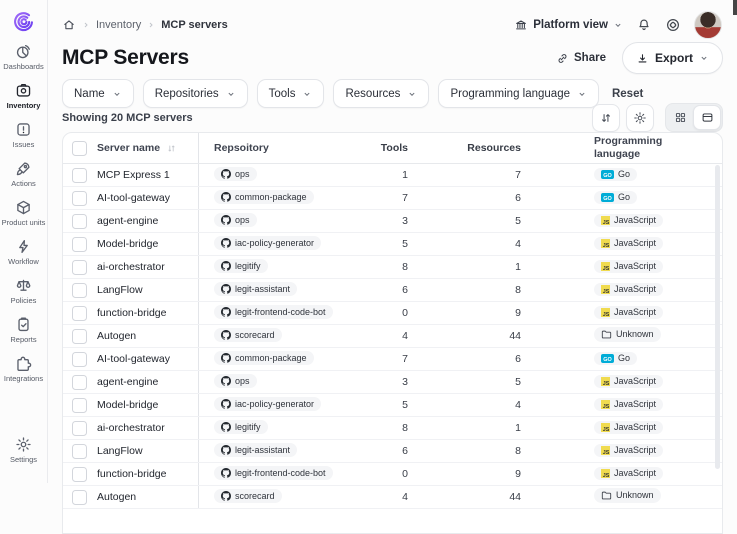  What do you see at coordinates (518, 93) in the screenshot?
I see `filter-chip-programming-language: Programming language` at bounding box center [518, 93].